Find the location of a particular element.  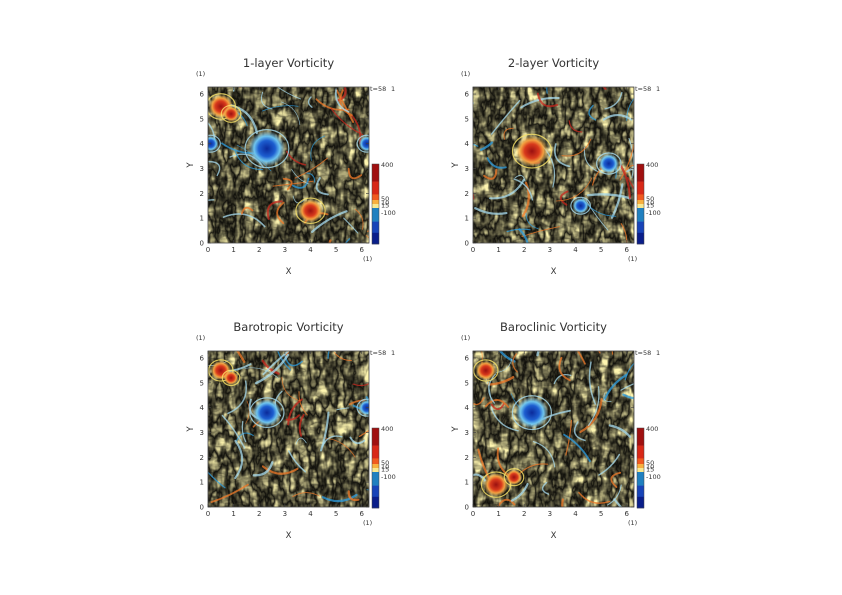

time-index: 1 is located at coordinates (393, 89).